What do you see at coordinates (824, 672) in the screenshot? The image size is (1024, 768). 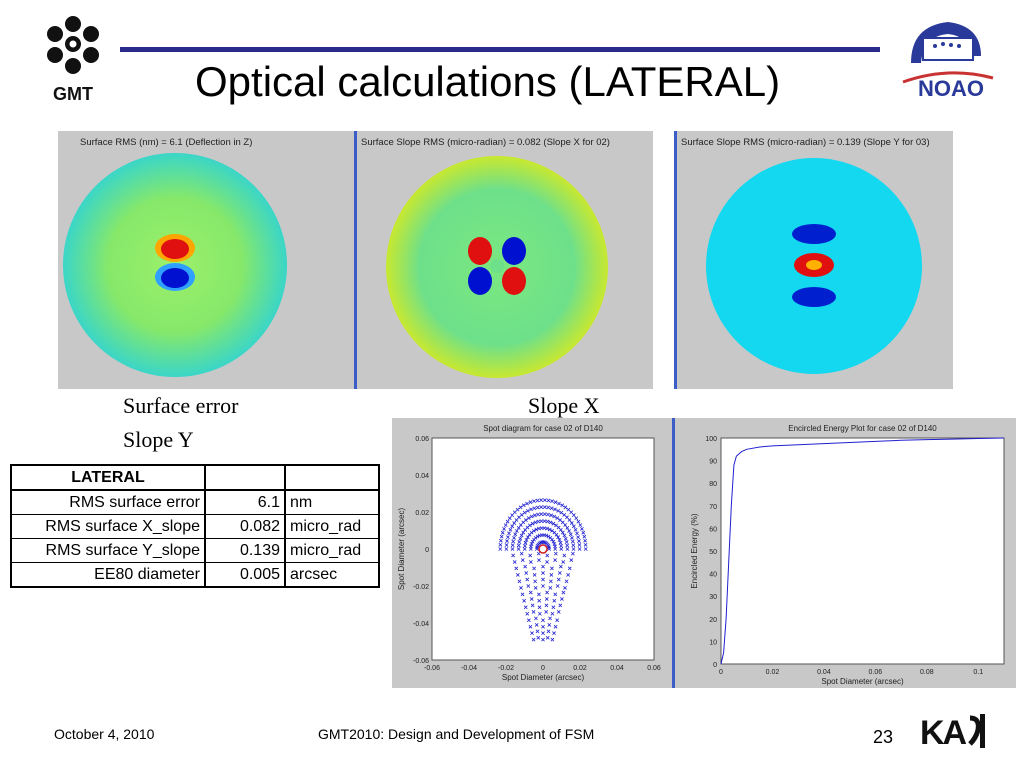 I see `x-tick-label: 0.04` at bounding box center [824, 672].